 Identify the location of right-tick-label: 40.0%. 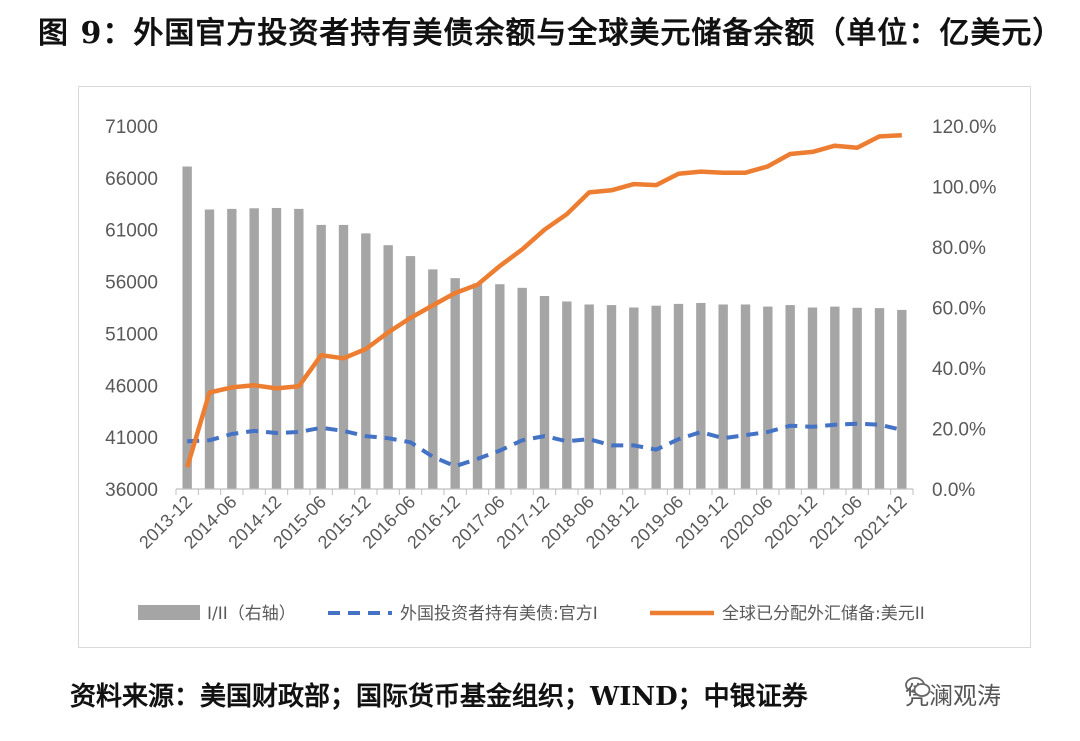
(959, 369).